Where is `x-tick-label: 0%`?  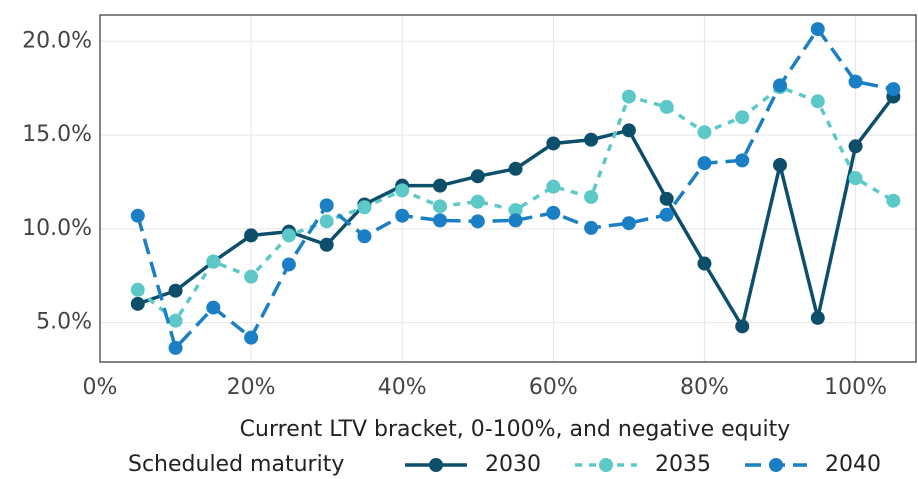 x-tick-label: 0% is located at coordinates (100, 387).